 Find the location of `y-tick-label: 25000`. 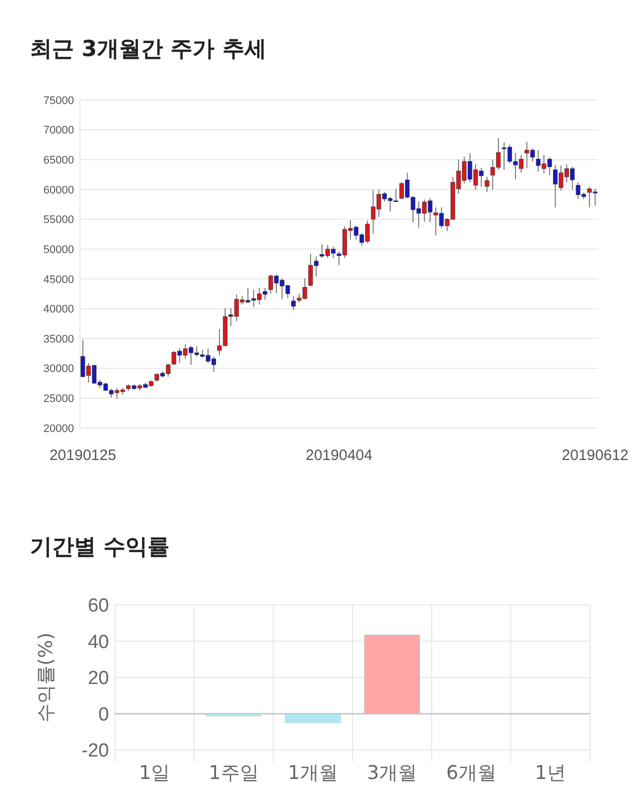

y-tick-label: 25000 is located at coordinates (58, 399).